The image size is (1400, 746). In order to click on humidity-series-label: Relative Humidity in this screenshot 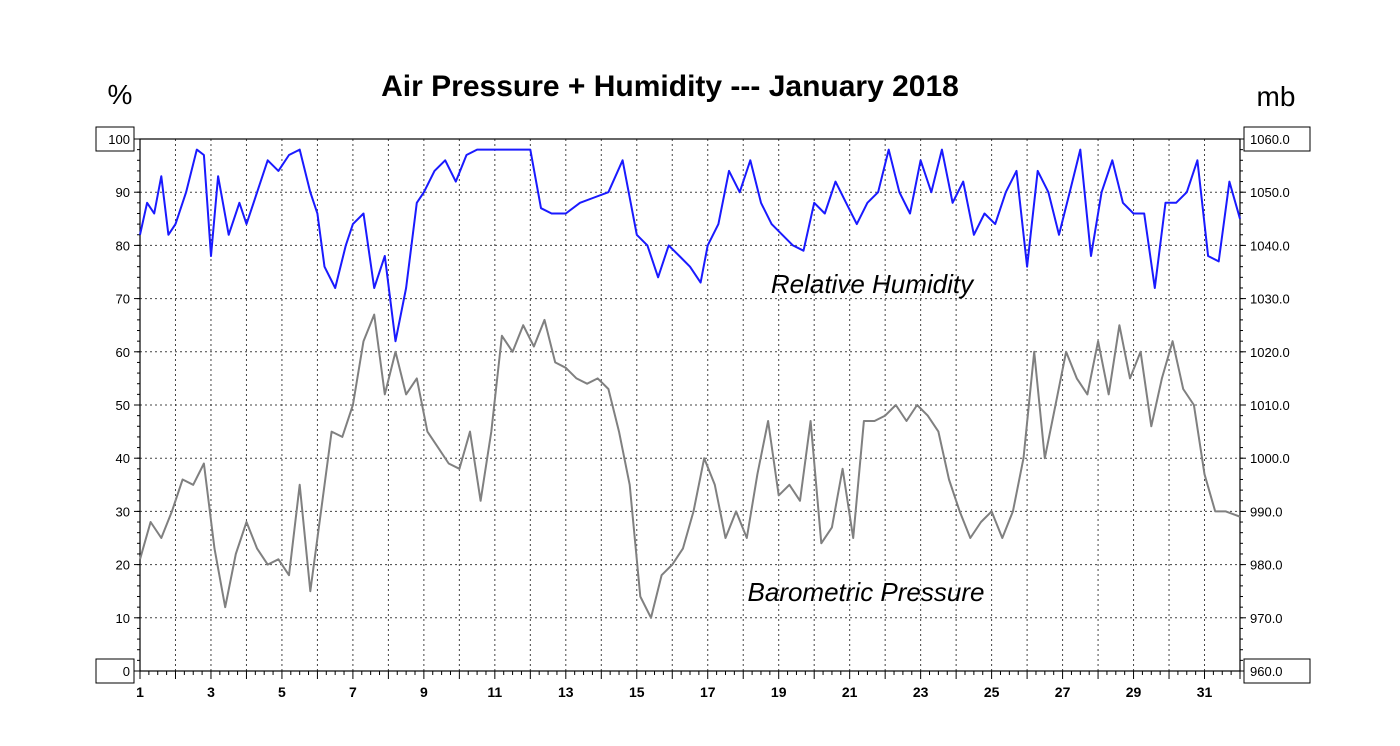, I will do `click(873, 284)`.